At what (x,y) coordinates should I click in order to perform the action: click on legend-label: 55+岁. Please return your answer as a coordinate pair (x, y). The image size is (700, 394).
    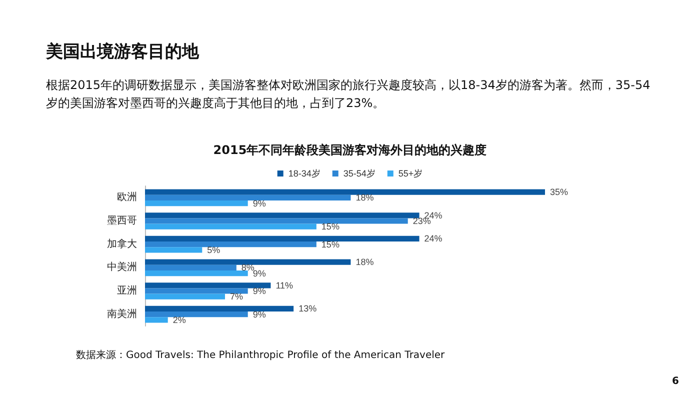
    Looking at the image, I should click on (410, 173).